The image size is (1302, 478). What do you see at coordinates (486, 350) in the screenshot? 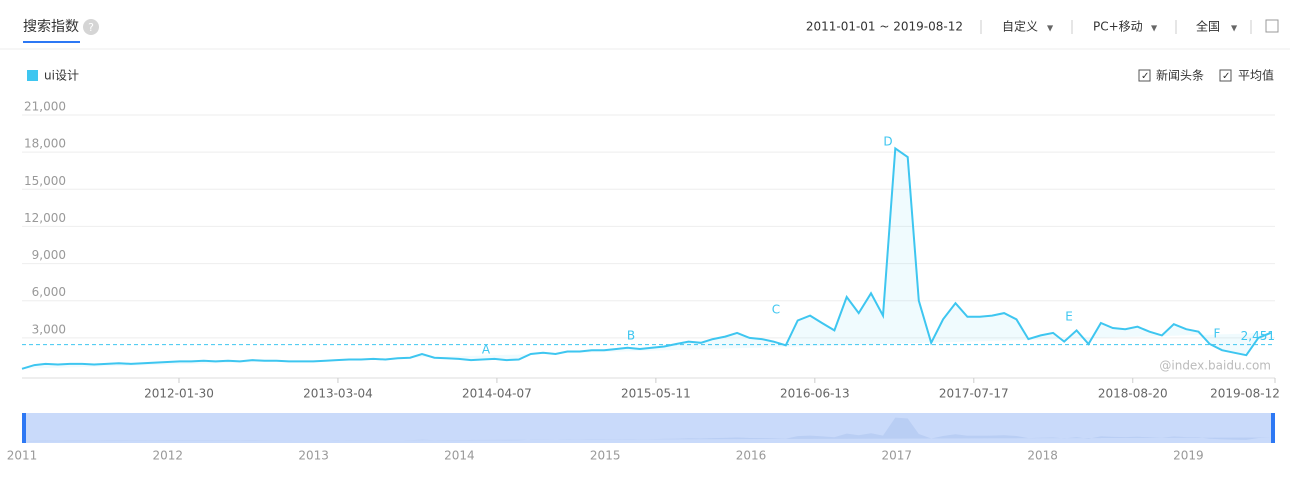
I see `annotation: A` at bounding box center [486, 350].